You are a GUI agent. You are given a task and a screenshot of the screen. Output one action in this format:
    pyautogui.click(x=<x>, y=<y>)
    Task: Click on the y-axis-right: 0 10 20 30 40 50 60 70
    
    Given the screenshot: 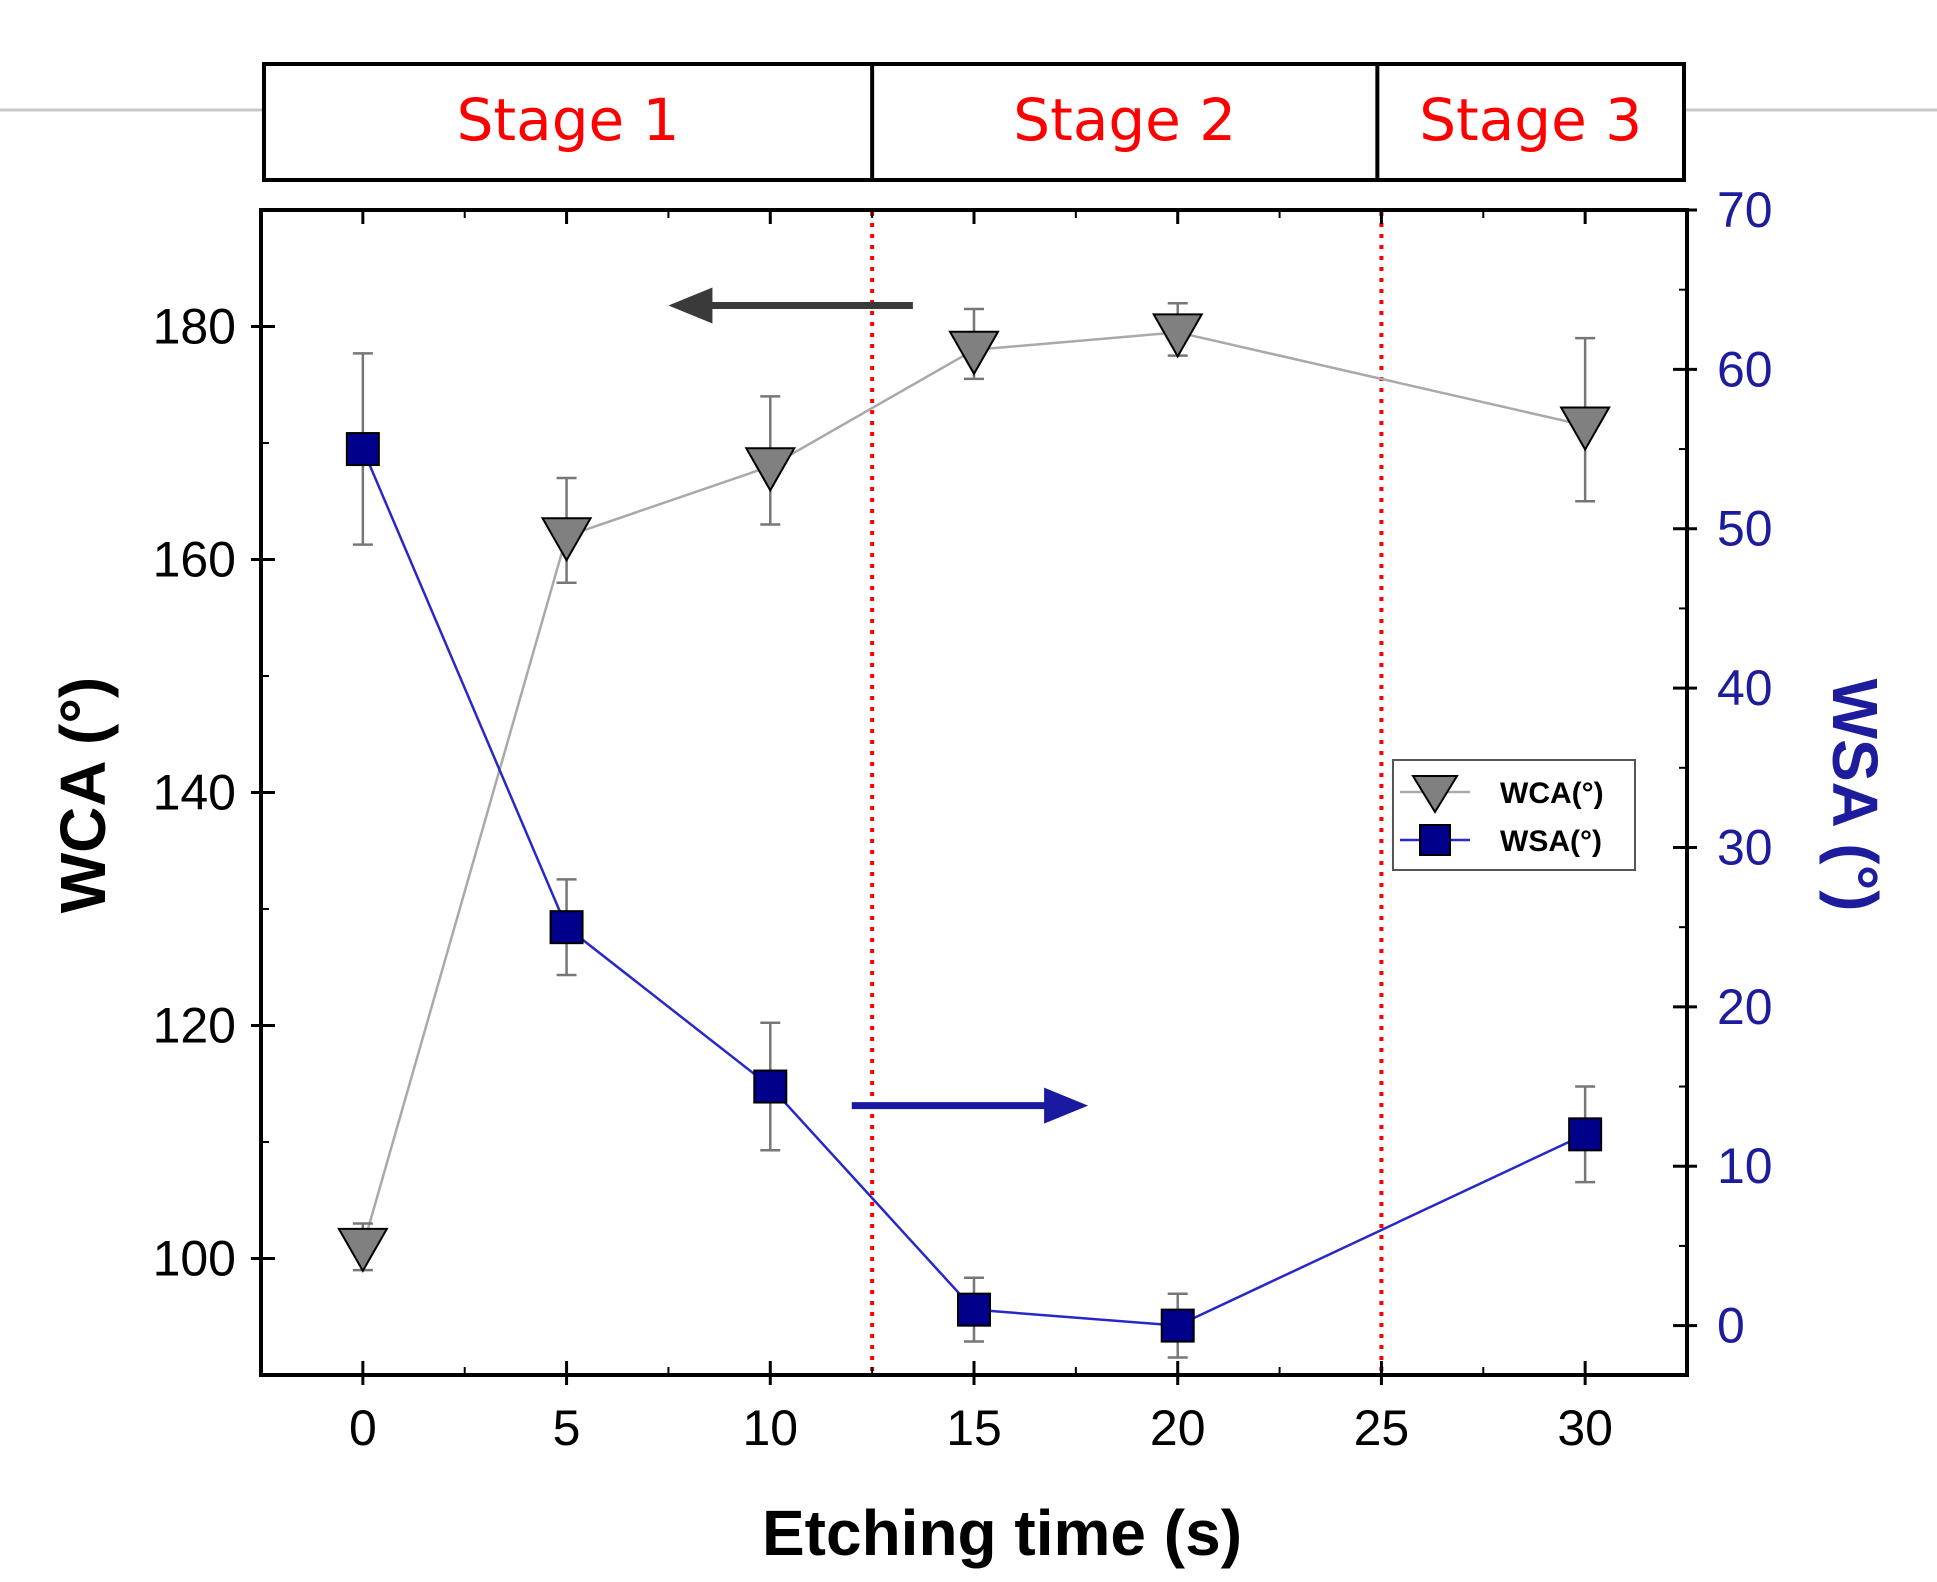 What is the action you would take?
    pyautogui.click(x=1723, y=768)
    